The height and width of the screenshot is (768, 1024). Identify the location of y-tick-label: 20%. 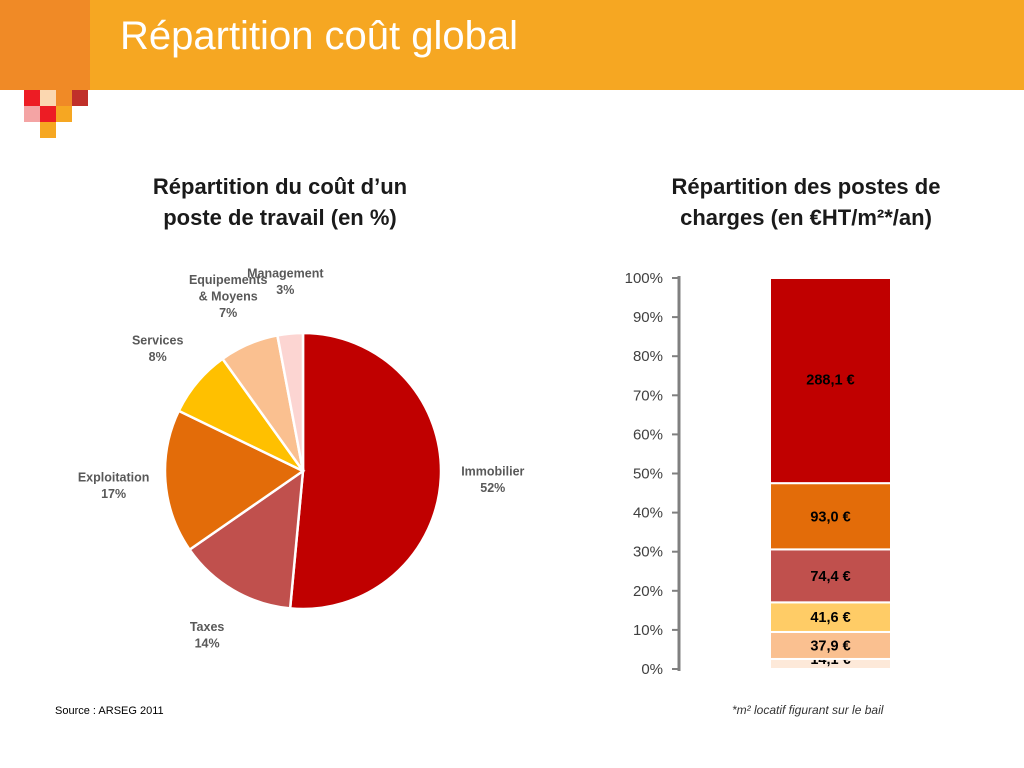
(648, 591).